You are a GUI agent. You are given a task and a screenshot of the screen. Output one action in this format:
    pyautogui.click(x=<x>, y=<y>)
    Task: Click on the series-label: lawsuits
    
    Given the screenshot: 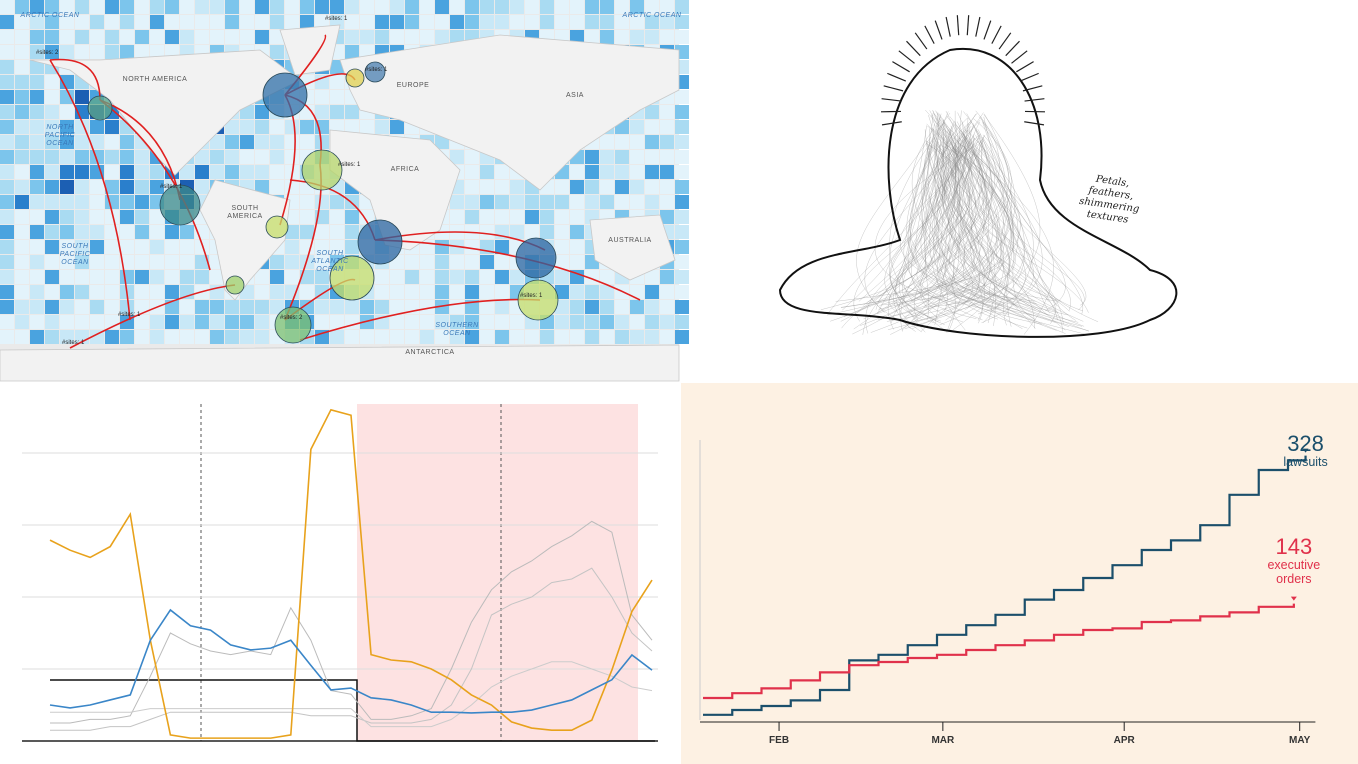 What is the action you would take?
    pyautogui.click(x=1305, y=461)
    